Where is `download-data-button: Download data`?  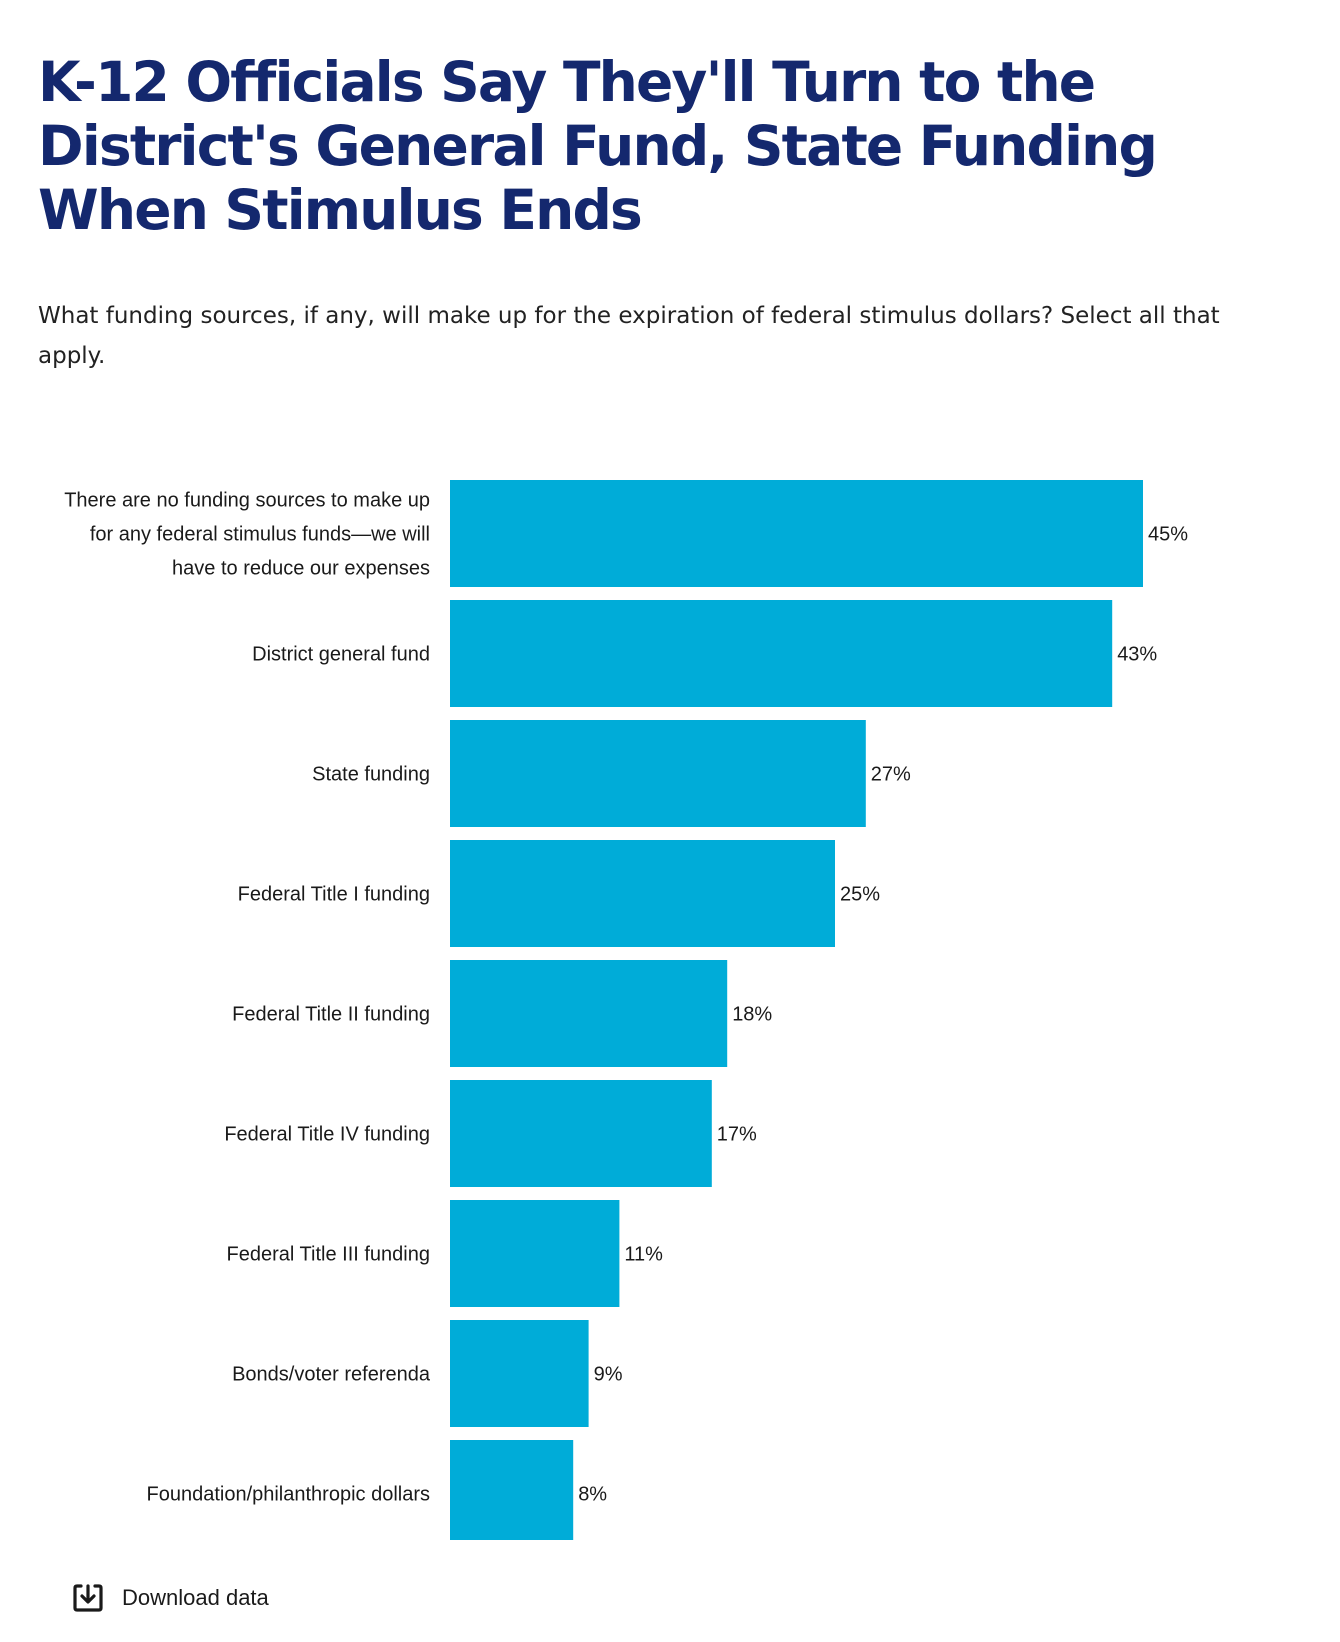 download-data-button: Download data is located at coordinates (170, 1598).